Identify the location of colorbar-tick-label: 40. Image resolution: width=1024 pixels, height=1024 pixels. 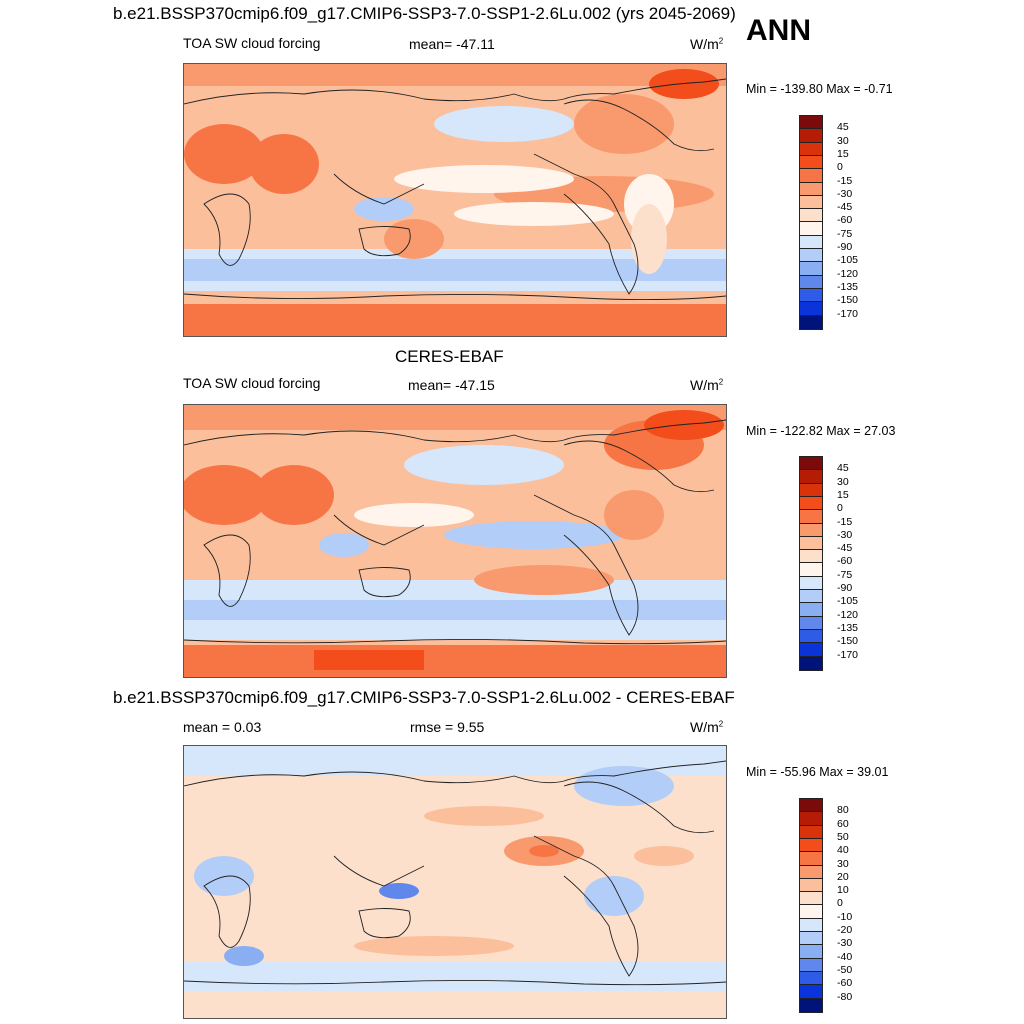
(843, 850).